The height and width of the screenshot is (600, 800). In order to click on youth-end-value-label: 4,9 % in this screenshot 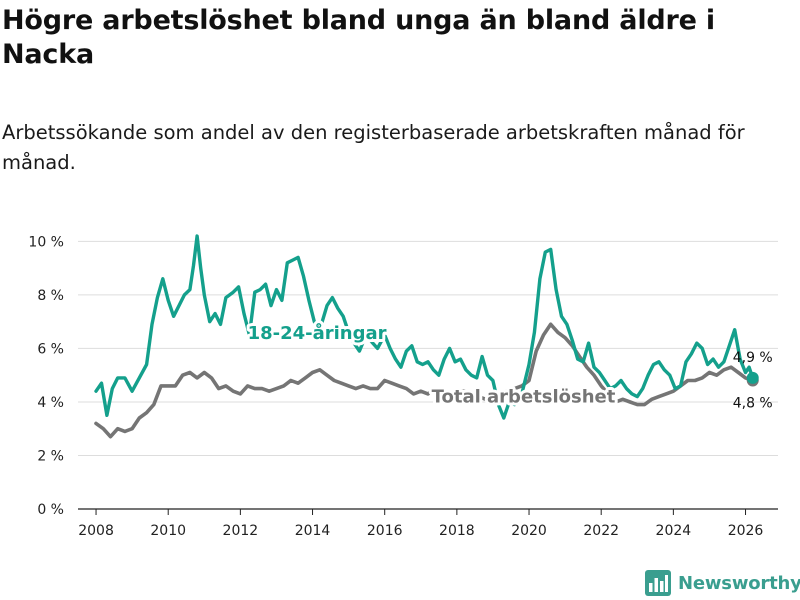, I will do `click(753, 358)`.